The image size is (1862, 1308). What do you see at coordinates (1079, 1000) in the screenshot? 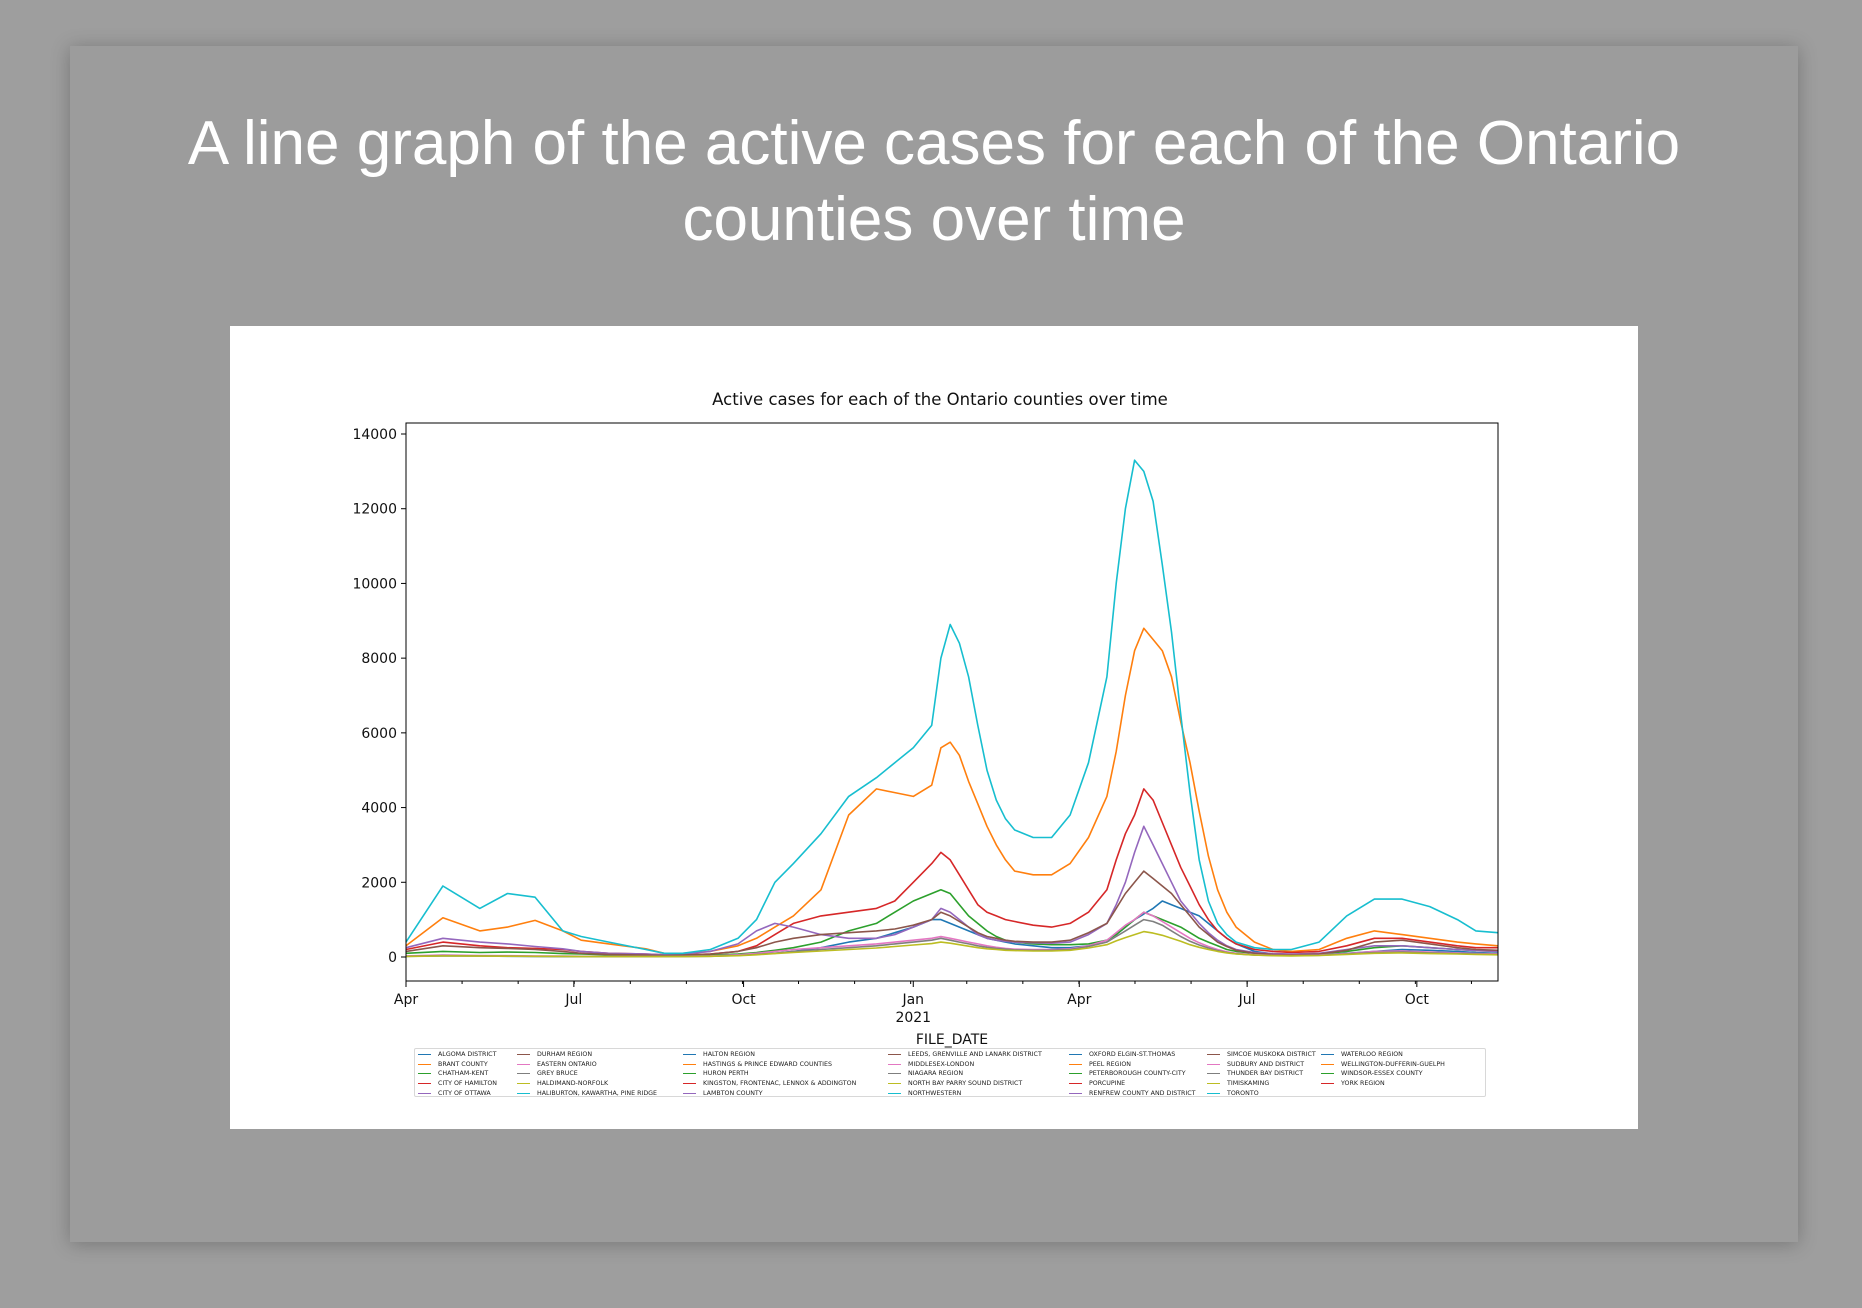
I see `x-tick-label: Apr` at bounding box center [1079, 1000].